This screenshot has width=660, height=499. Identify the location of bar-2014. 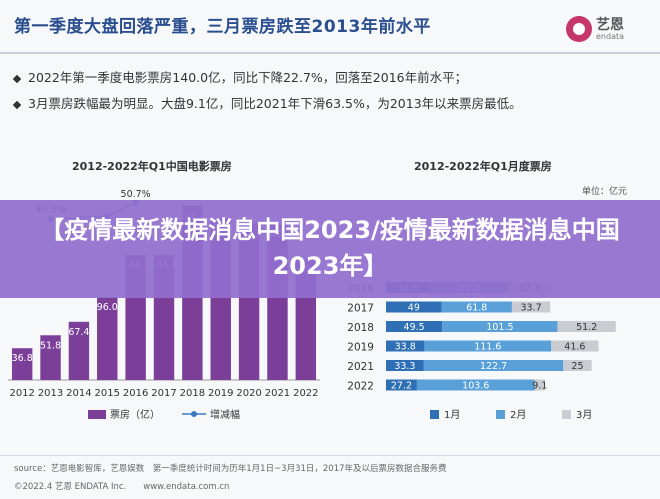
(79, 350).